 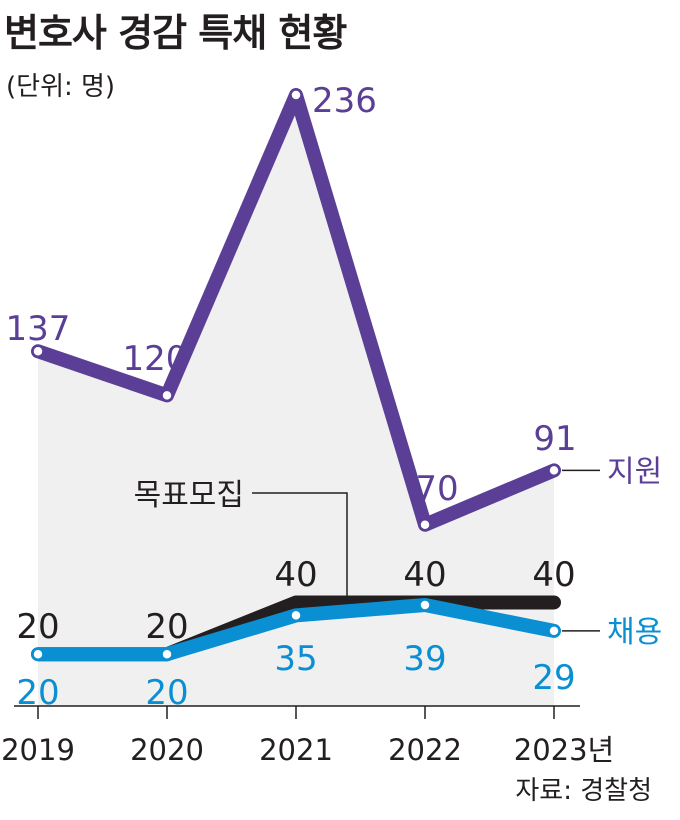 I want to click on x-tick-label: 2021, so click(x=296, y=750).